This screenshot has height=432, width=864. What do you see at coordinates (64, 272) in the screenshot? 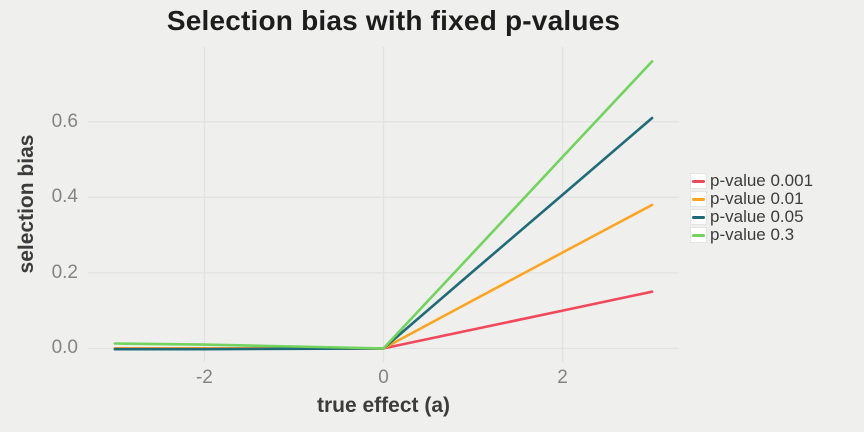
I see `y-tick-label: 0.2` at bounding box center [64, 272].